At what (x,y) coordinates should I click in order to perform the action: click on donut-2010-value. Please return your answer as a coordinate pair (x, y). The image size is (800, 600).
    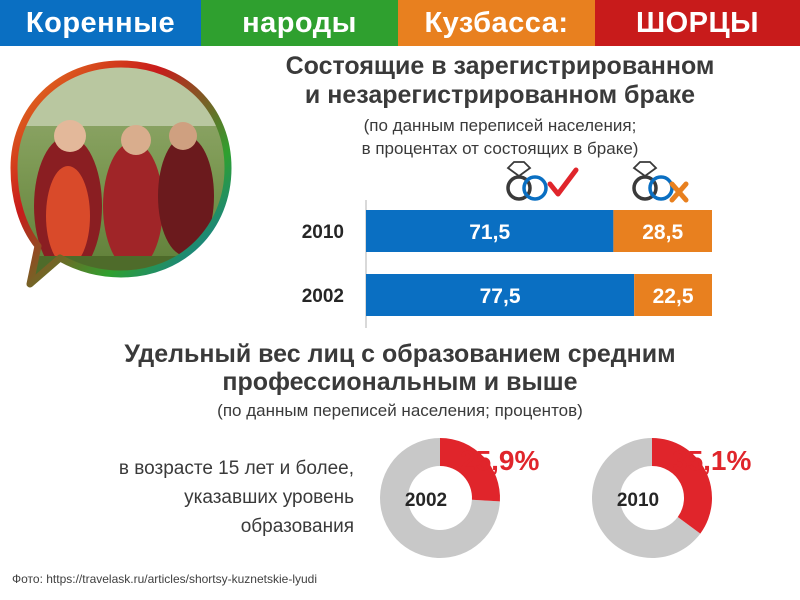
    Looking at the image, I should click on (682, 486).